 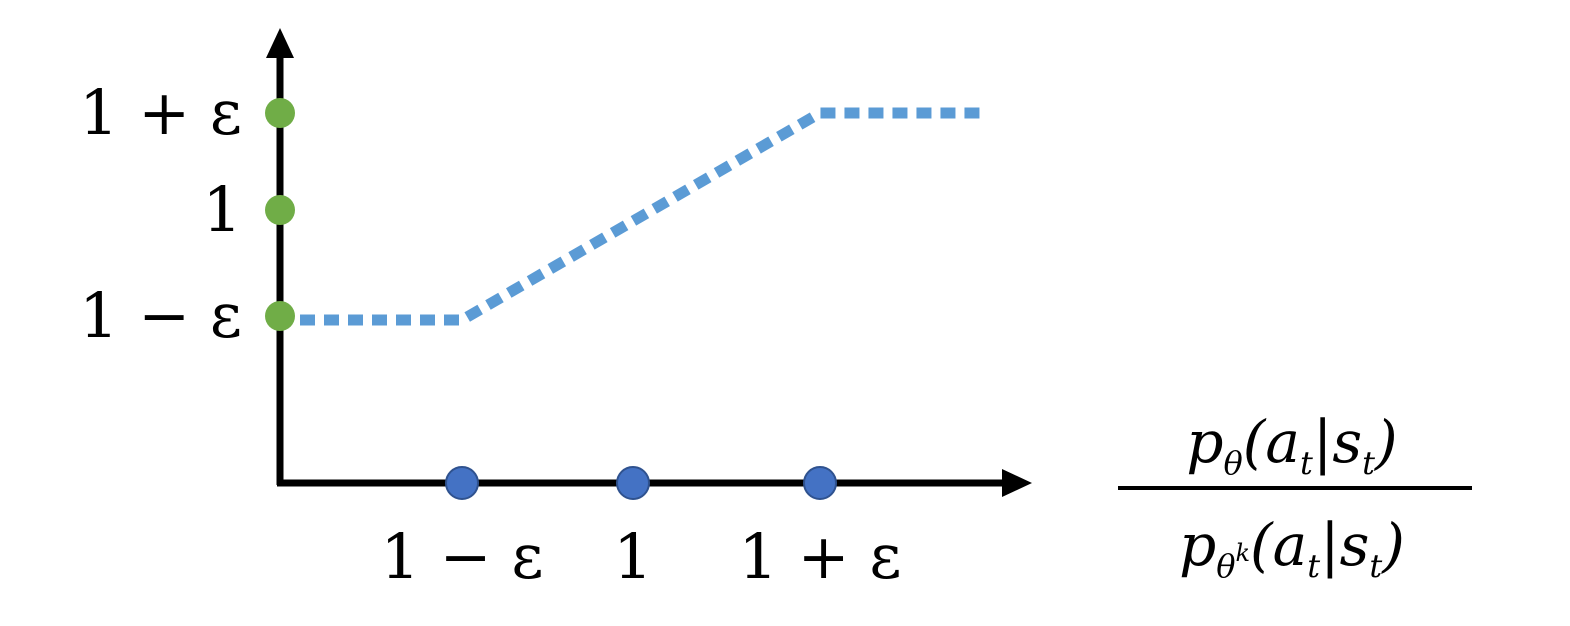 I want to click on y-tick-label: 1 + ε, so click(x=160, y=112).